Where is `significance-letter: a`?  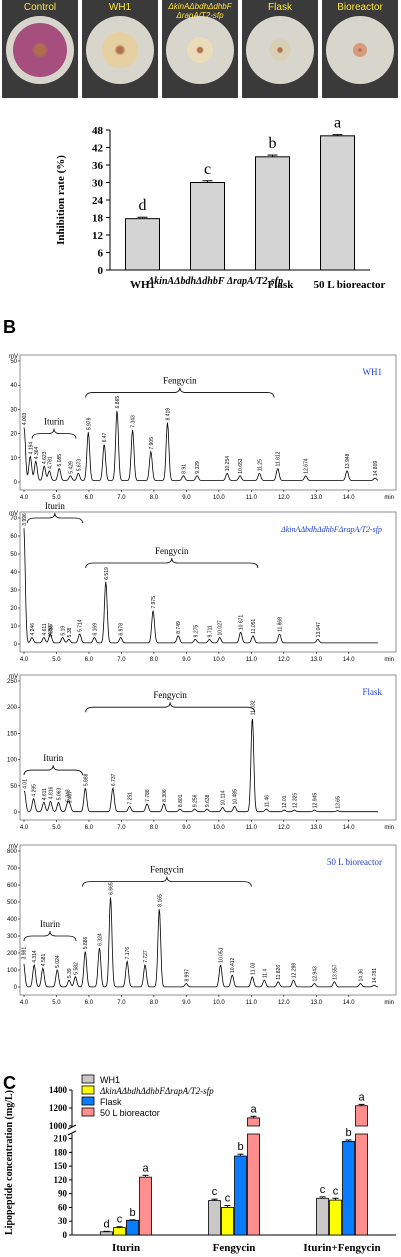
significance-letter: a is located at coordinates (253, 1109).